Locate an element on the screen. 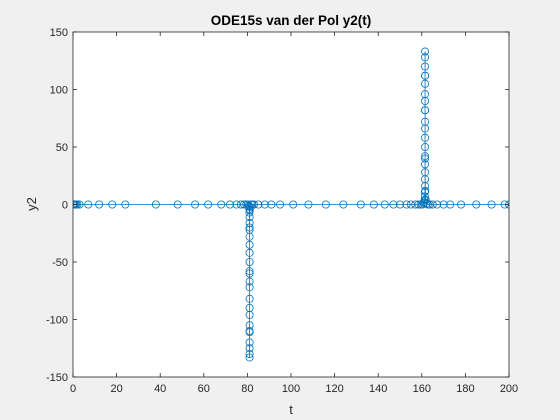 The width and height of the screenshot is (560, 420). x-tick-label: 20 is located at coordinates (116, 389).